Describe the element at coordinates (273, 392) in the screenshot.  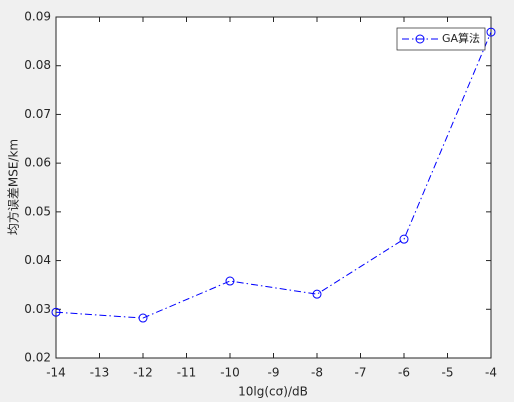
I see `x-axis-label: 10lg(cσ)/dB` at that location.